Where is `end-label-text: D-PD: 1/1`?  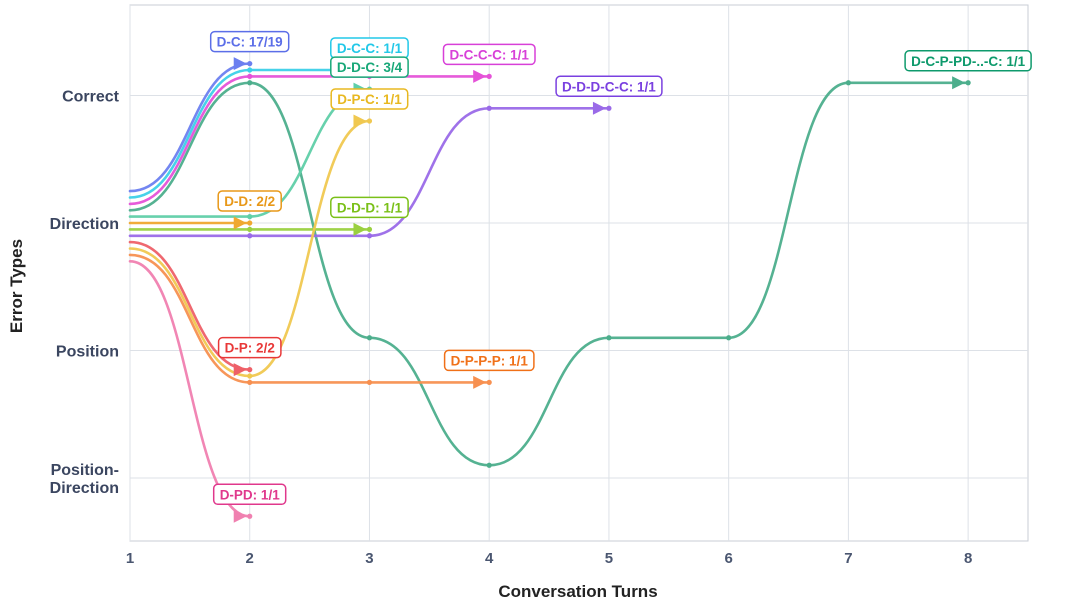
end-label-text: D-PD: 1/1 is located at coordinates (250, 494).